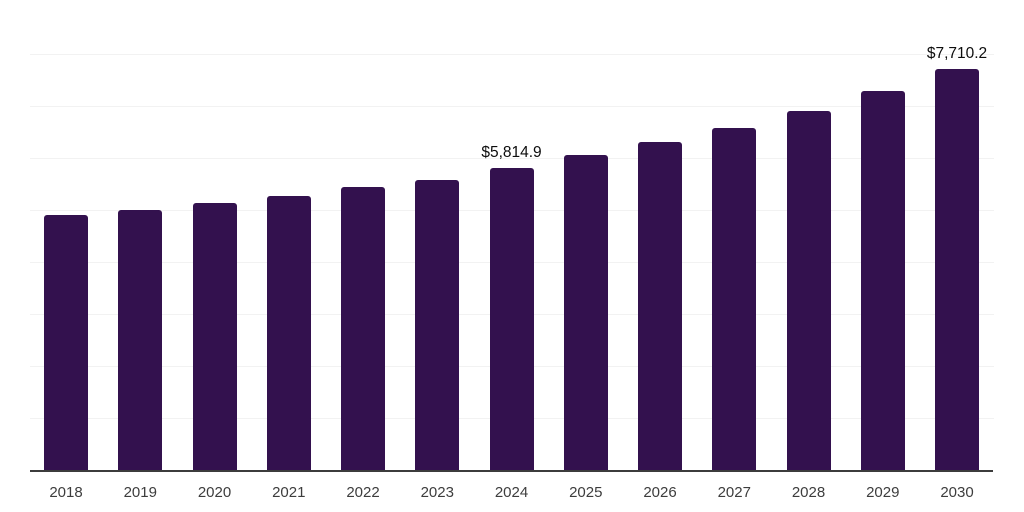 Image resolution: width=1024 pixels, height=512 pixels. Describe the element at coordinates (660, 492) in the screenshot. I see `x-axis-tick-label-2026: 2026` at that location.